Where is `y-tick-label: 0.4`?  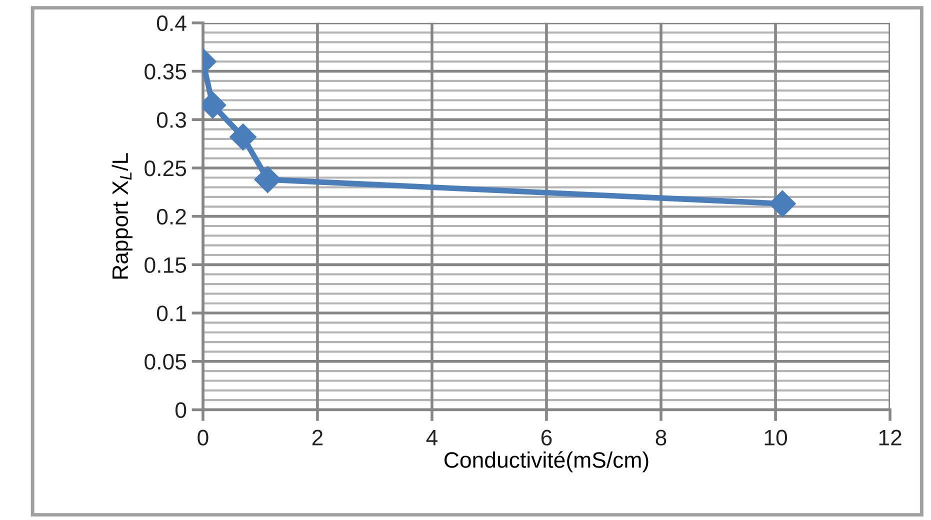 y-tick-label: 0.4 is located at coordinates (171, 23).